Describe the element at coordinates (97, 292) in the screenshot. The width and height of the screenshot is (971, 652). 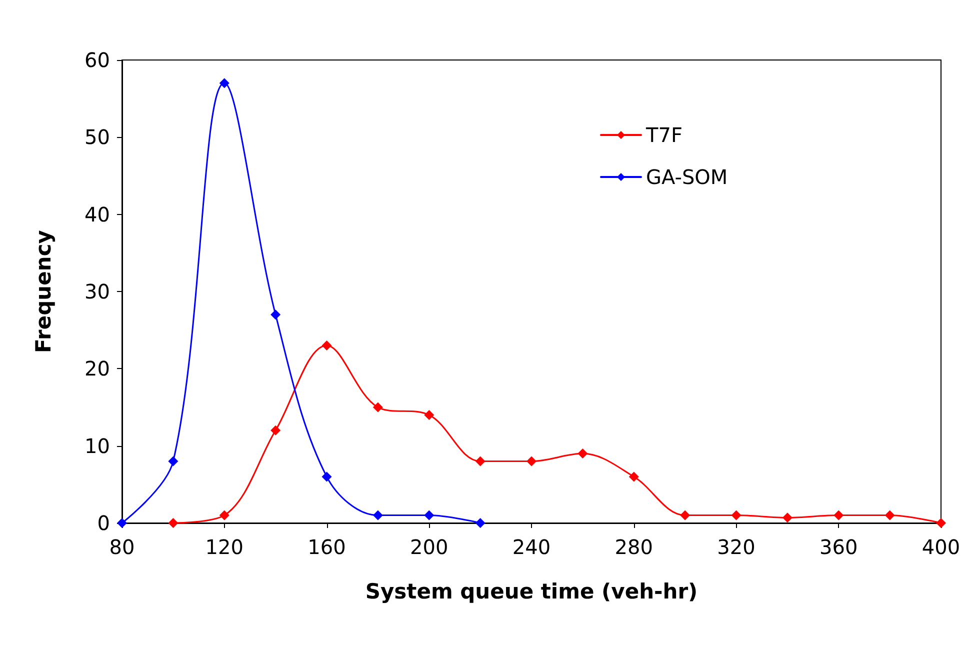
I see `y-tick-label: 30` at that location.